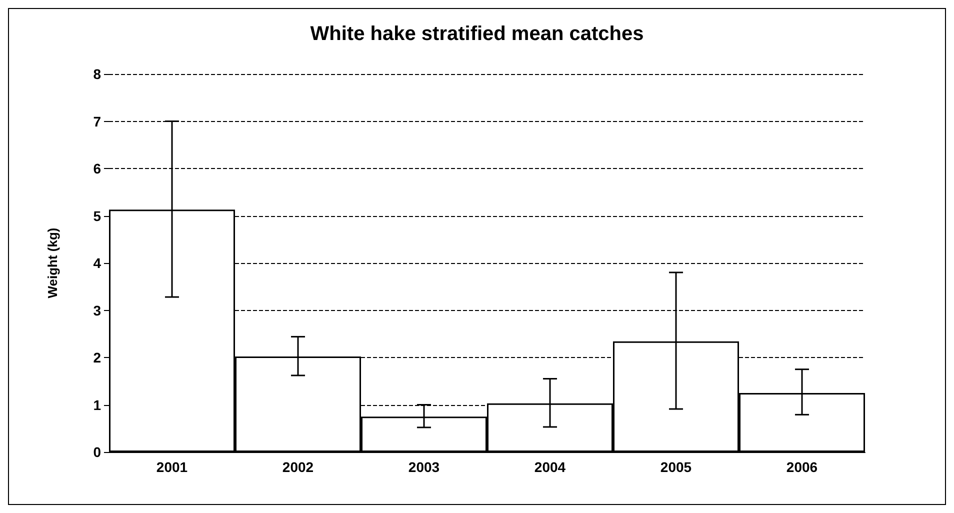 The image size is (954, 513). I want to click on y-axis-title: Weight (kg), so click(52, 263).